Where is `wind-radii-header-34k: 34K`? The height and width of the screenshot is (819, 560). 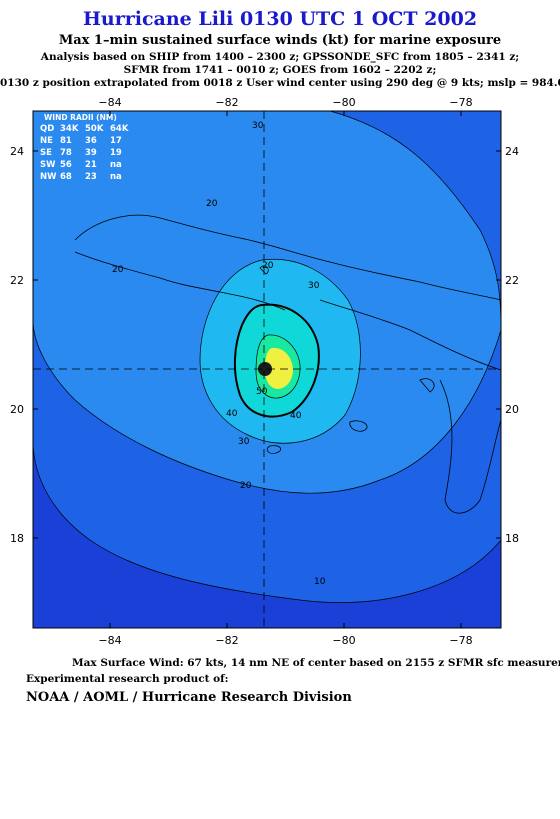 wind-radii-header-34k: 34K is located at coordinates (69, 129).